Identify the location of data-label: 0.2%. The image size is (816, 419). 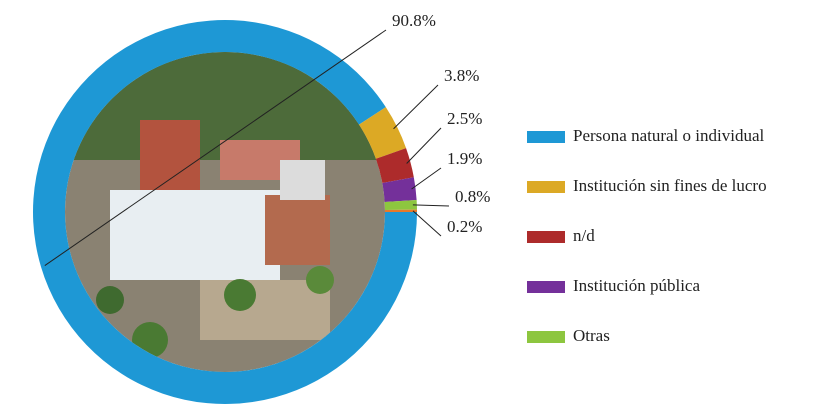
(464, 226).